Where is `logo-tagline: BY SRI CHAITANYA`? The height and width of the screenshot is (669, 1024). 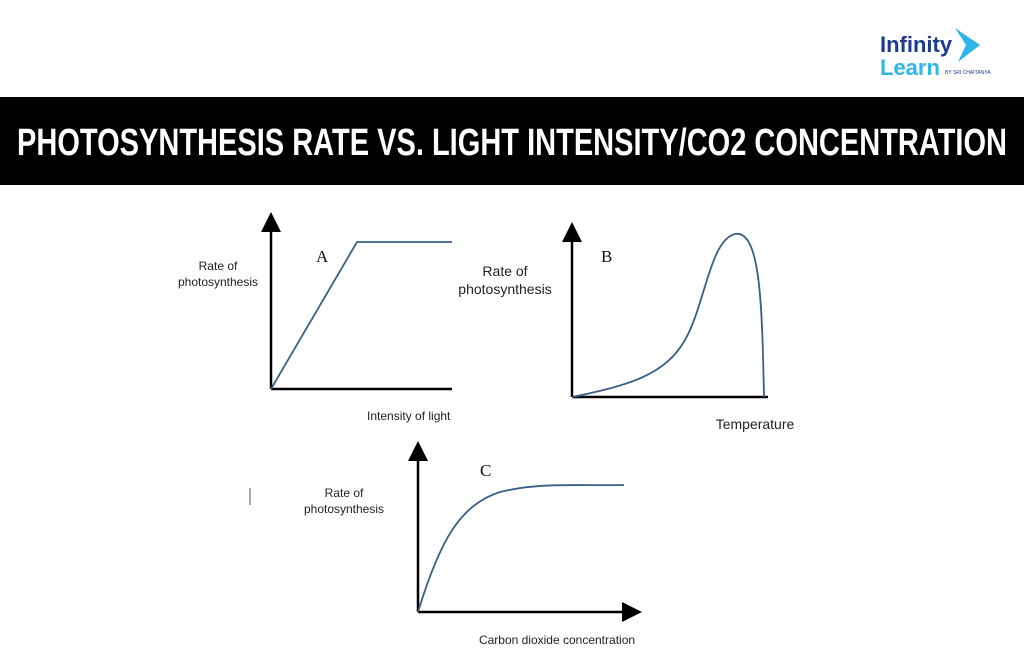 logo-tagline: BY SRI CHAITANYA is located at coordinates (968, 73).